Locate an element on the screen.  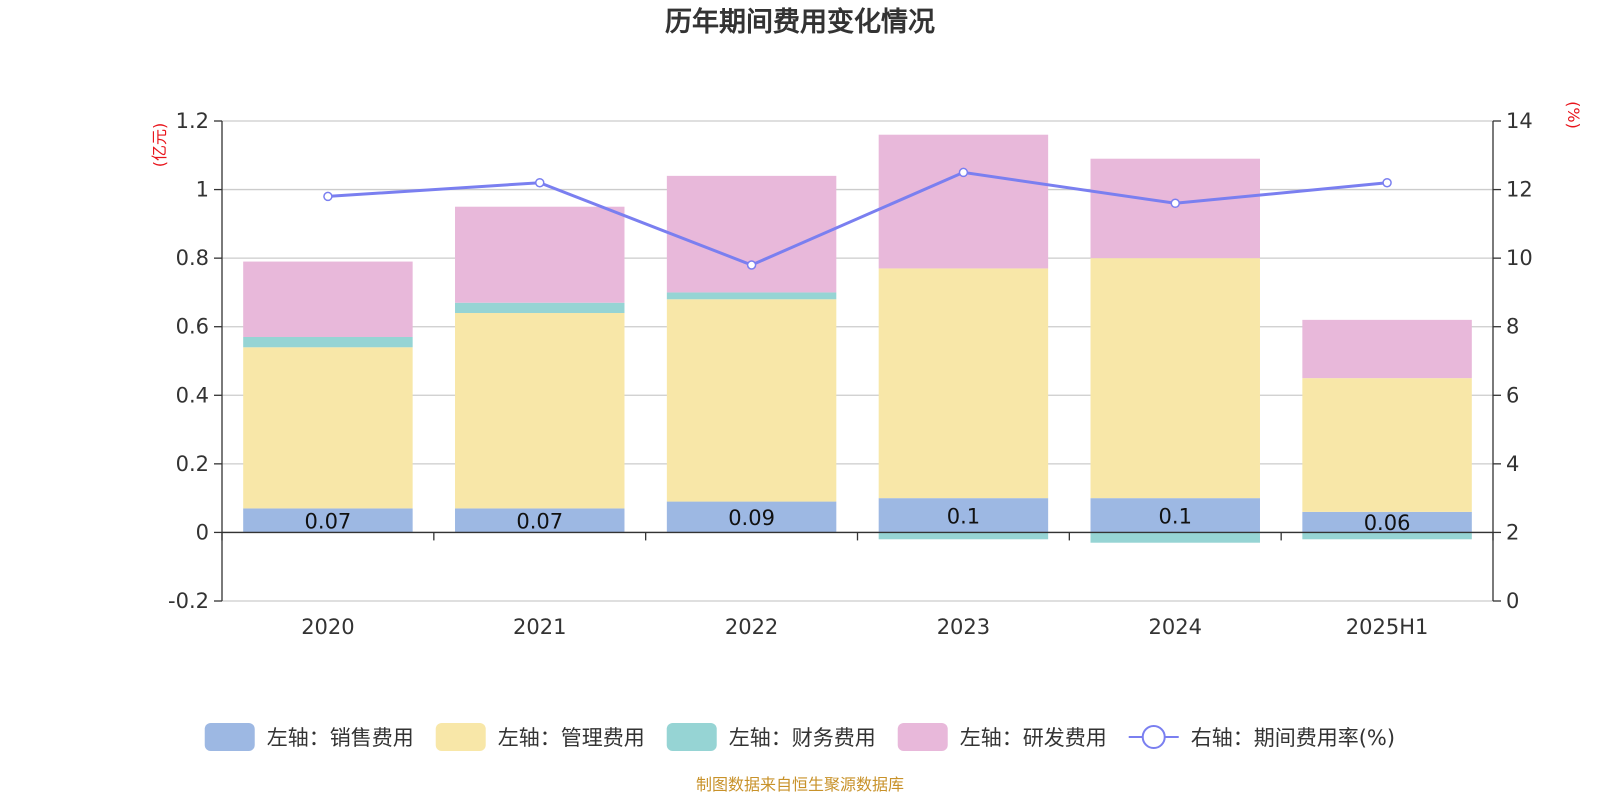
category-label: 2021 is located at coordinates (539, 627).